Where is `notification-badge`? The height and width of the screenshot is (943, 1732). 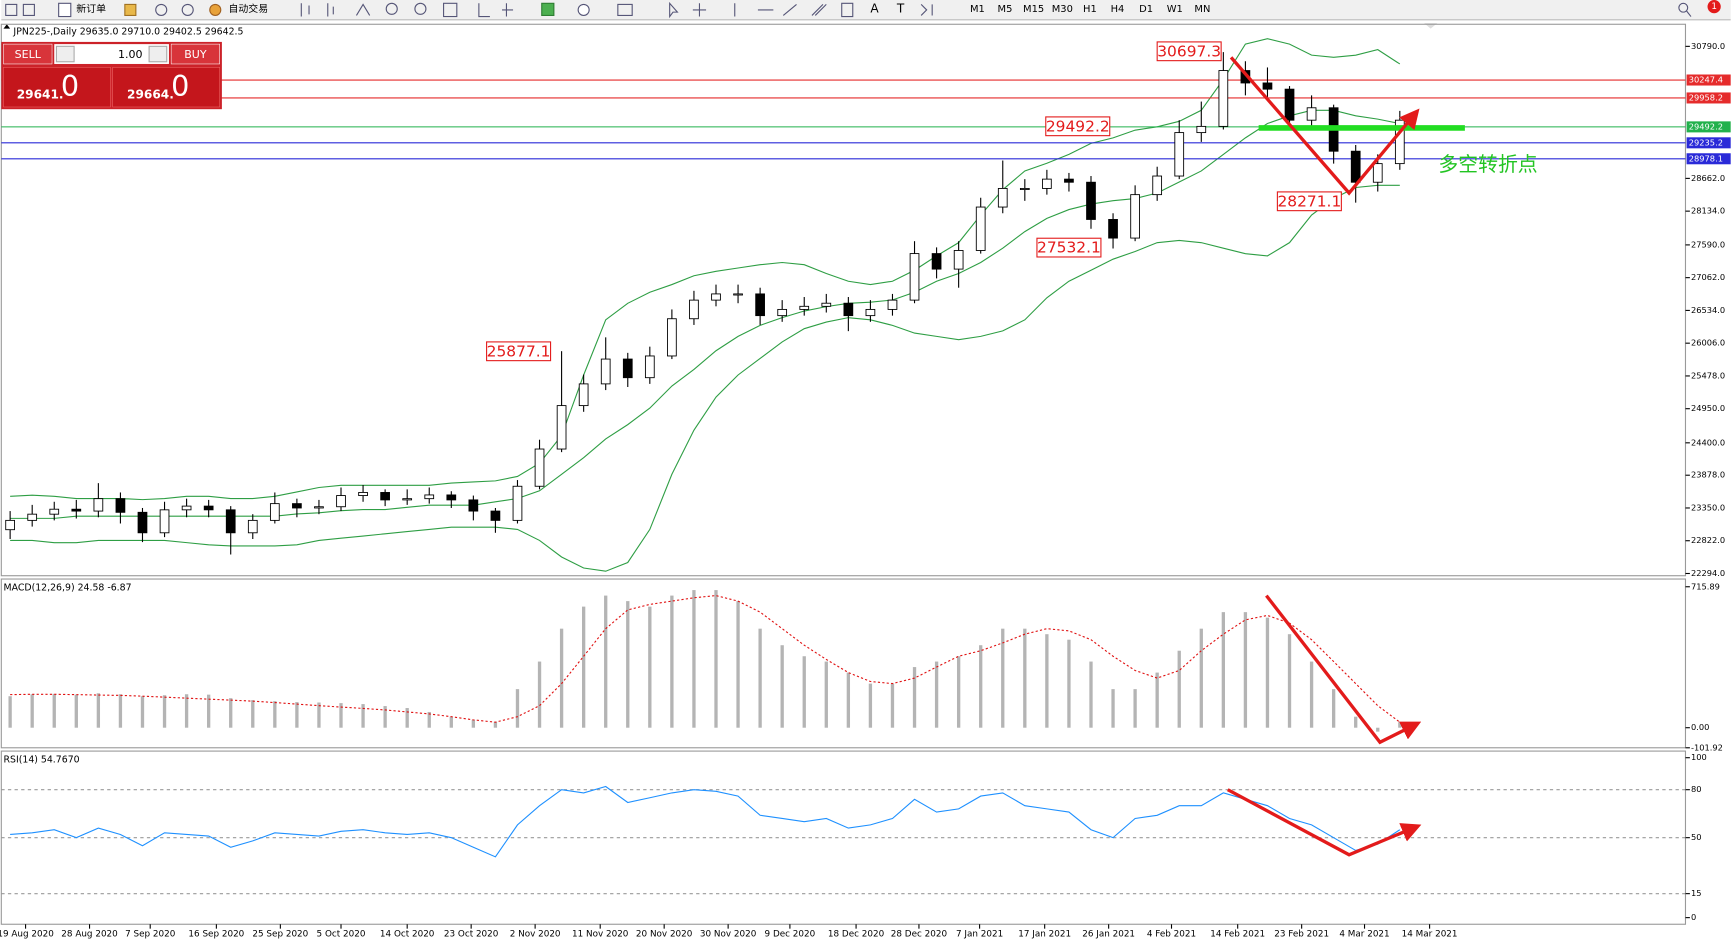 notification-badge is located at coordinates (1714, 7).